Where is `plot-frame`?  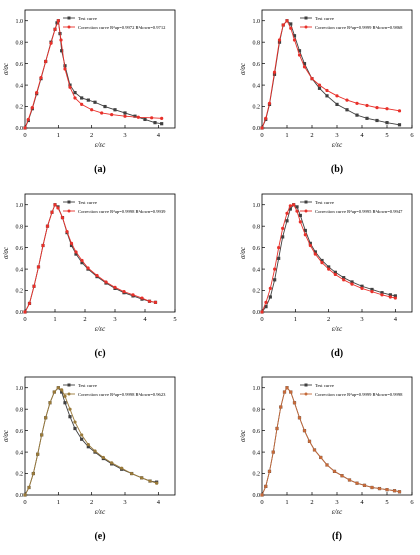 plot-frame is located at coordinates (100, 69).